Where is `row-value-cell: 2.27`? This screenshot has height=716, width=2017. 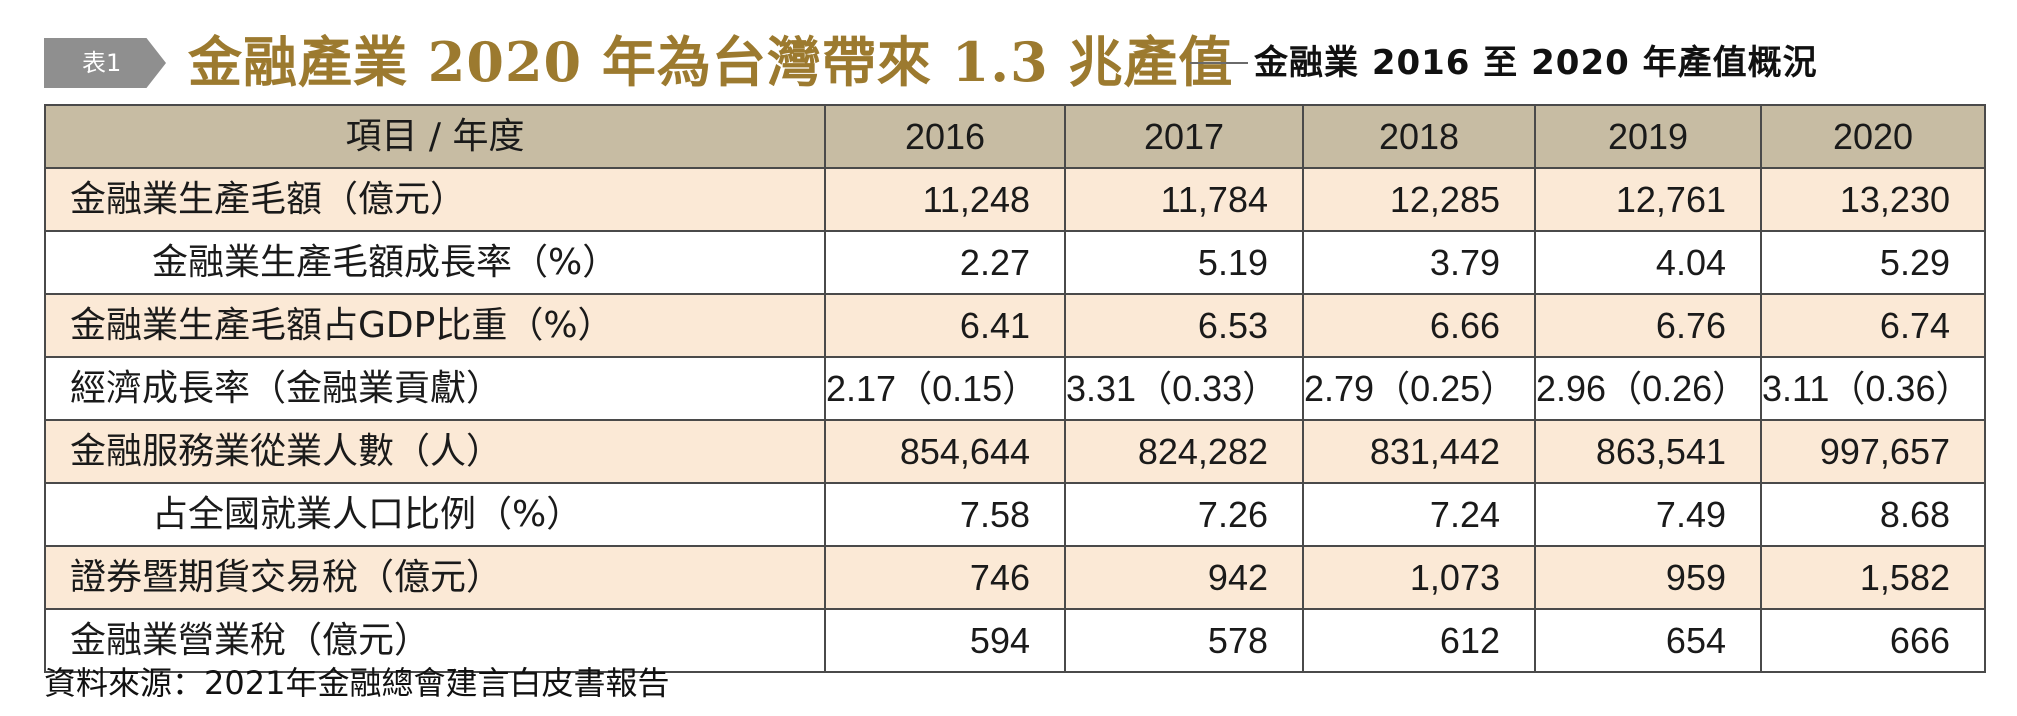 row-value-cell: 2.27 is located at coordinates (945, 262).